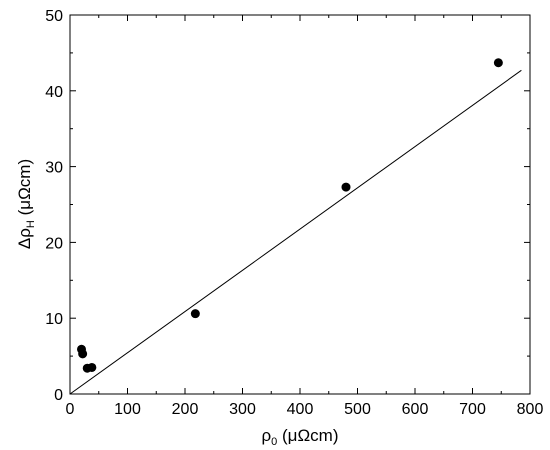 This screenshot has width=550, height=450. What do you see at coordinates (127, 409) in the screenshot?
I see `x-tick-label: 100` at bounding box center [127, 409].